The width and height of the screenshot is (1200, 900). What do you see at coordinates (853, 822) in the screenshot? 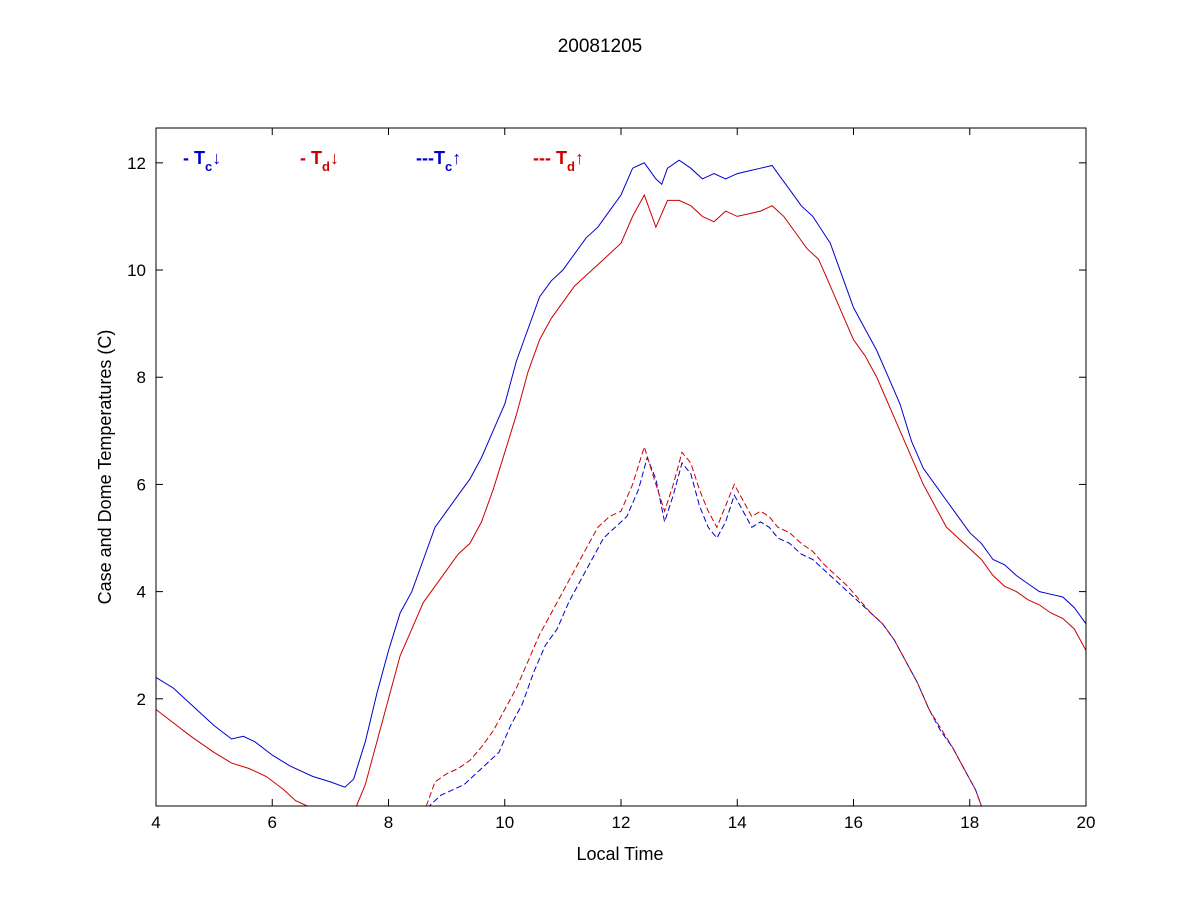
I see `x-tick-label: 16` at bounding box center [853, 822].